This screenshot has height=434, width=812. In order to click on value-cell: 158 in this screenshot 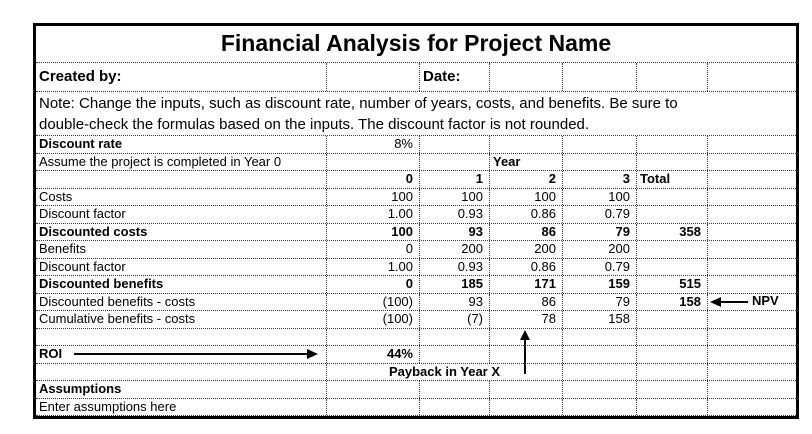, I will do `click(600, 319)`.